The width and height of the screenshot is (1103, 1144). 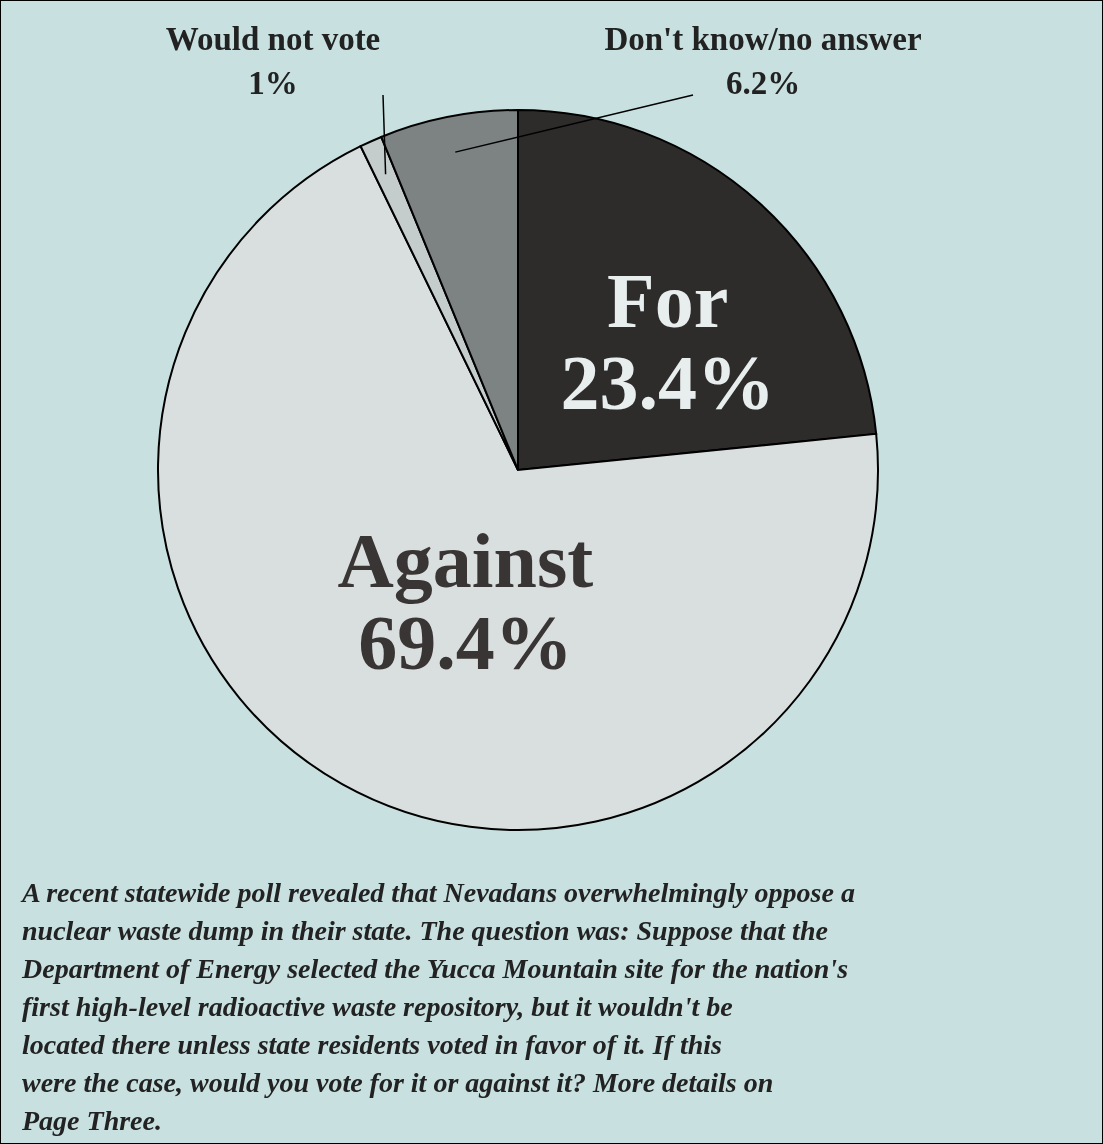 What do you see at coordinates (763, 39) in the screenshot?
I see `slice-label: Don't know/no answer` at bounding box center [763, 39].